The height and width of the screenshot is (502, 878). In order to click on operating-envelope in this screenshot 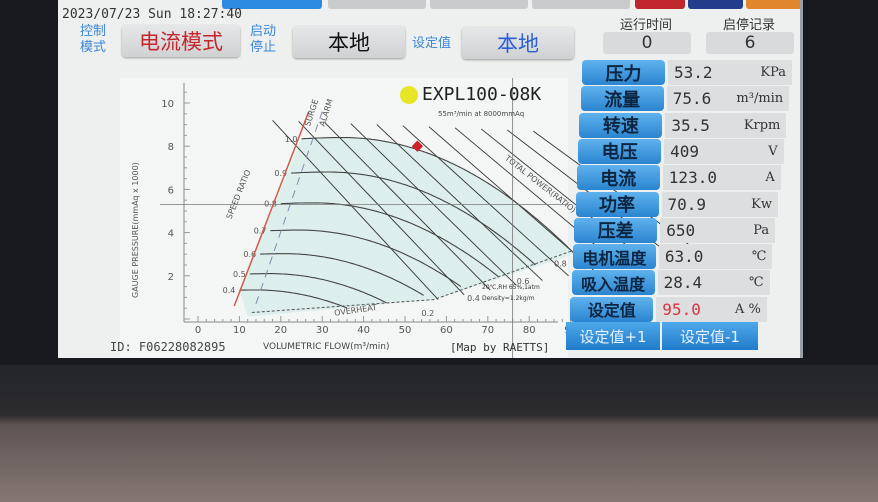, I will do `click(407, 227)`.